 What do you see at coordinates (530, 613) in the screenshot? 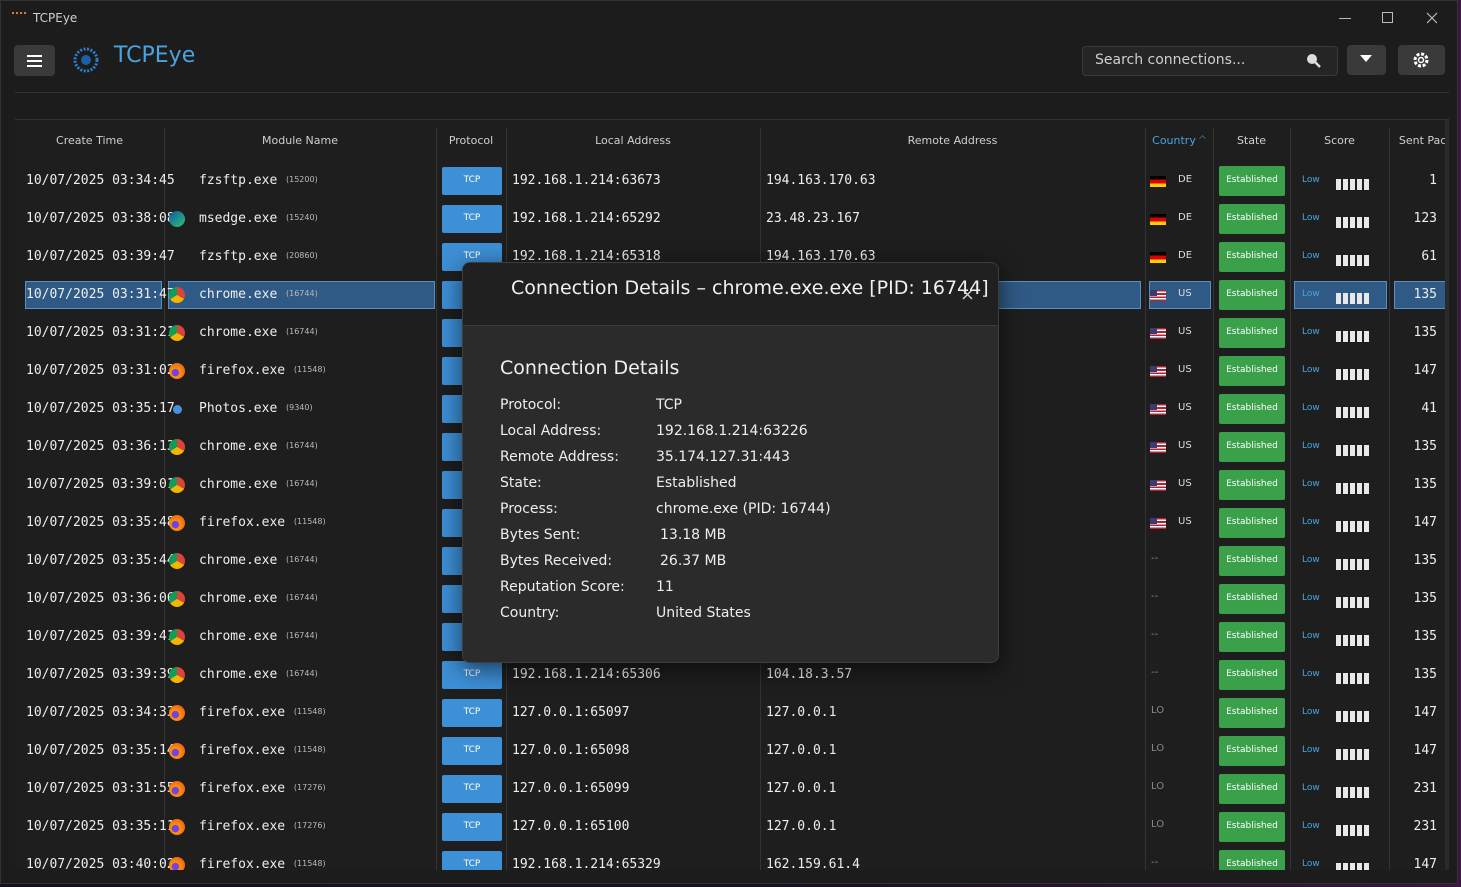
I see `field-label: Country:` at bounding box center [530, 613].